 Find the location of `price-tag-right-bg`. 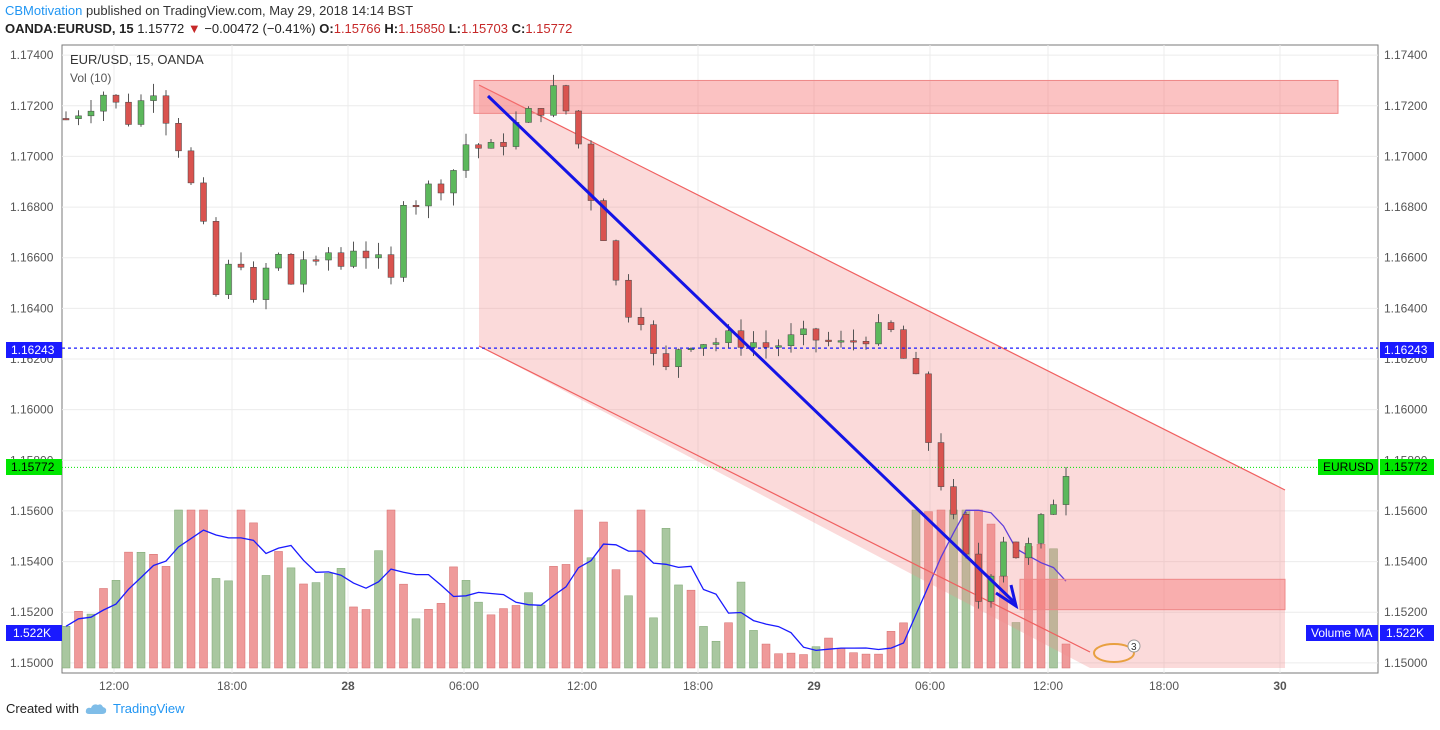

price-tag-right-bg is located at coordinates (1407, 467).